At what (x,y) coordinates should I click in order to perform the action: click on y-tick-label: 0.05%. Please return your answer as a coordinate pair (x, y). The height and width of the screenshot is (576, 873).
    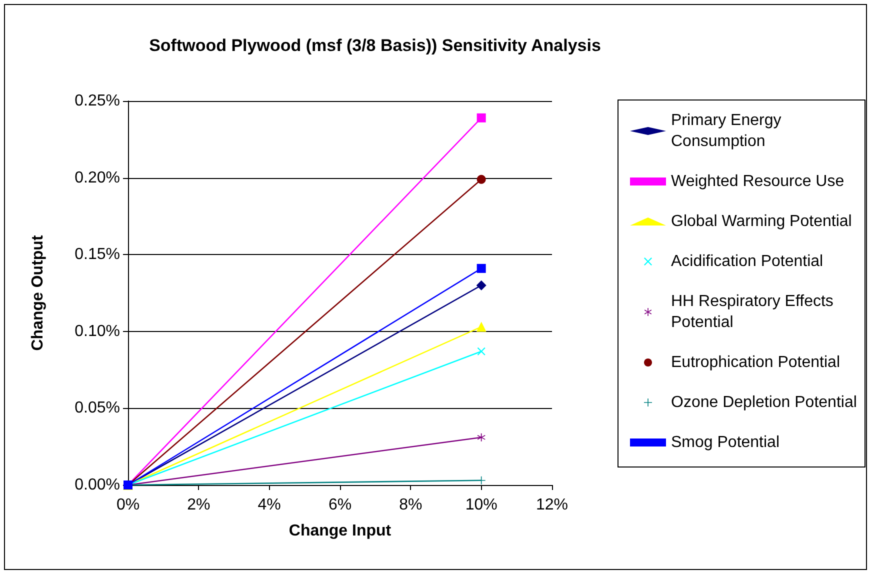
    Looking at the image, I should click on (97, 408).